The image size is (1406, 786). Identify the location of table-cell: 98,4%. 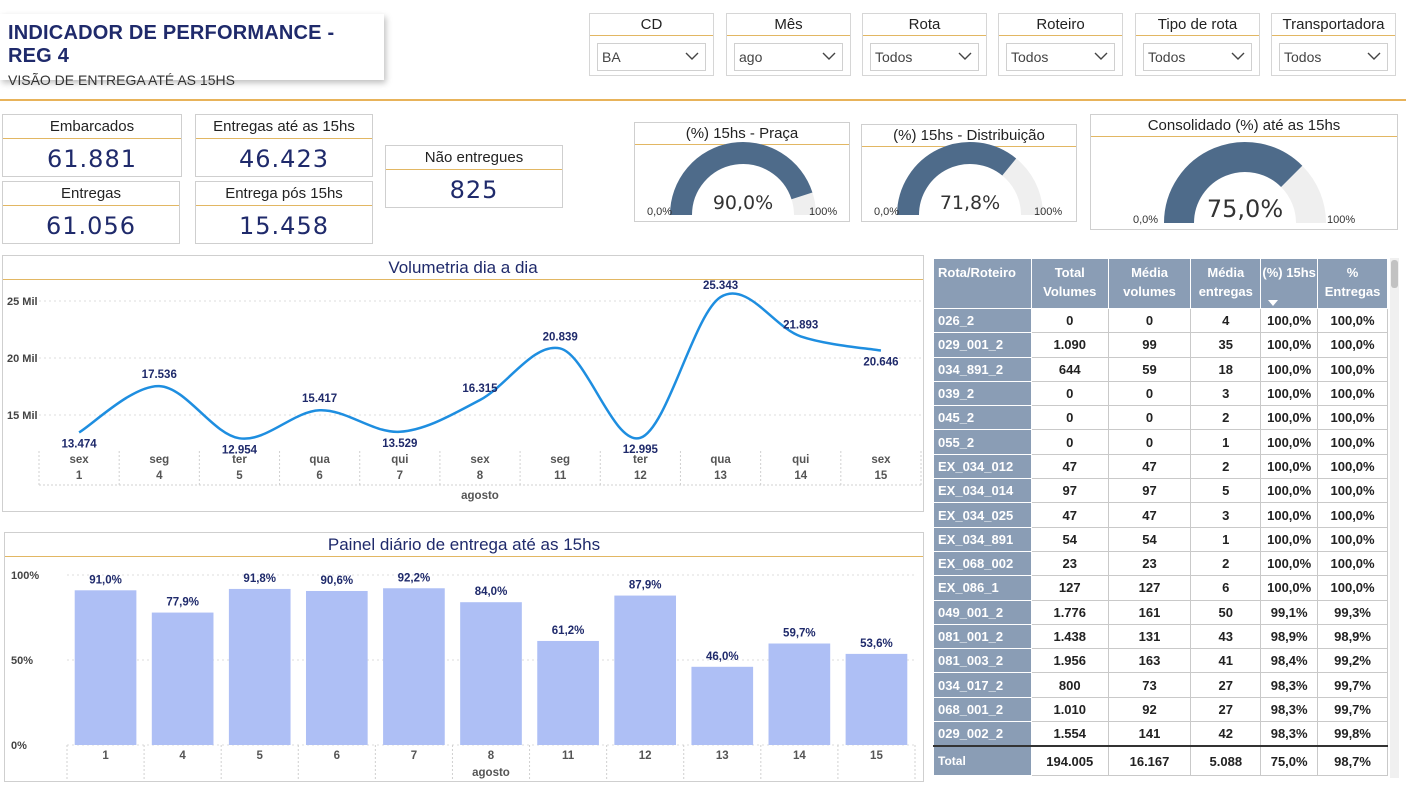
(1289, 661).